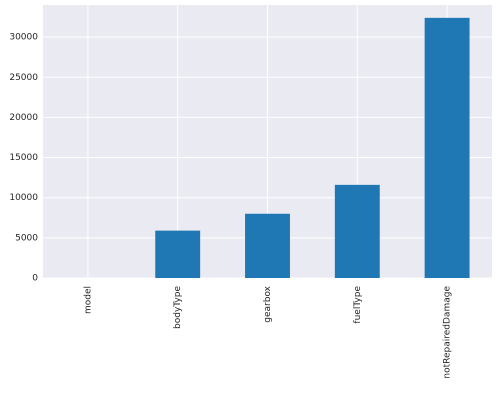  What do you see at coordinates (88, 300) in the screenshot?
I see `x-tick-label: model` at bounding box center [88, 300].